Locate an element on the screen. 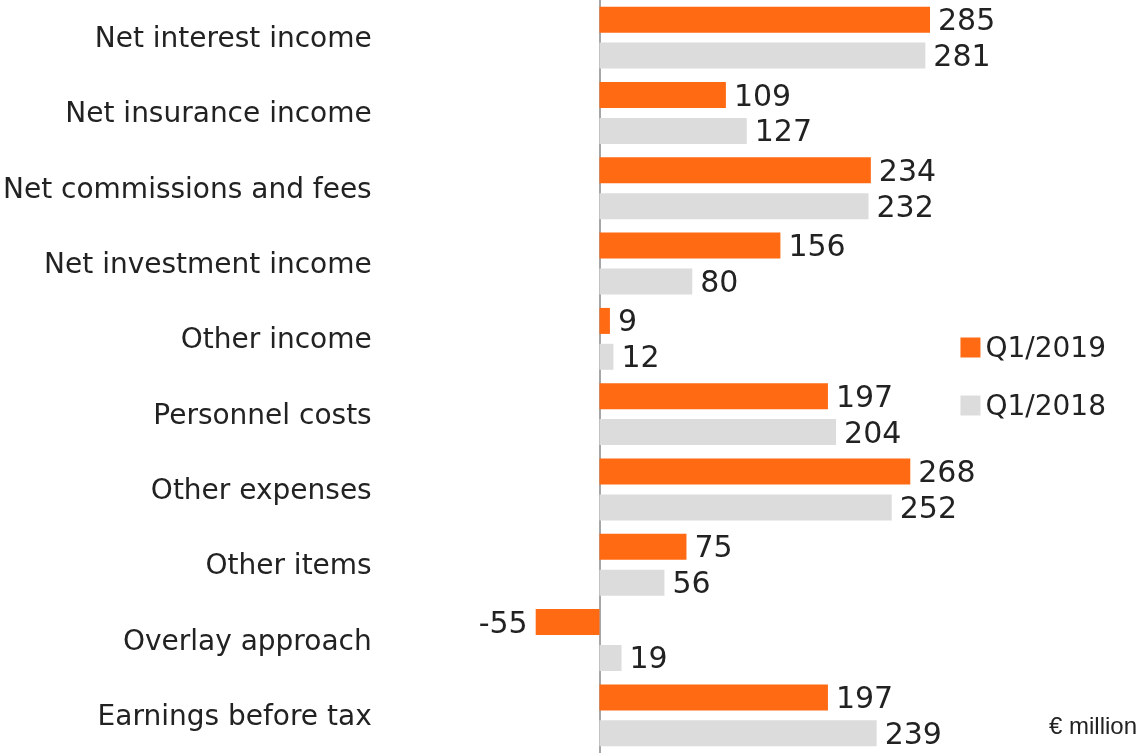 Image resolution: width=1141 pixels, height=753 pixels. y-tick-label: Other expenses is located at coordinates (261, 489).